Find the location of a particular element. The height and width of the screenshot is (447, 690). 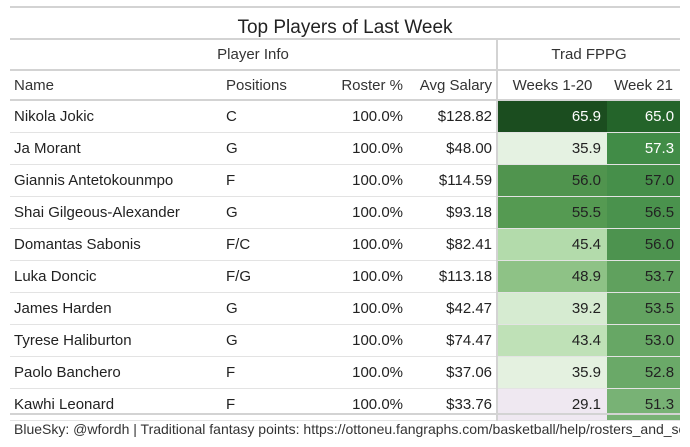

table-row: Paolo Banchero F 100.0% $37.06 35.9 52.8 is located at coordinates (345, 372).